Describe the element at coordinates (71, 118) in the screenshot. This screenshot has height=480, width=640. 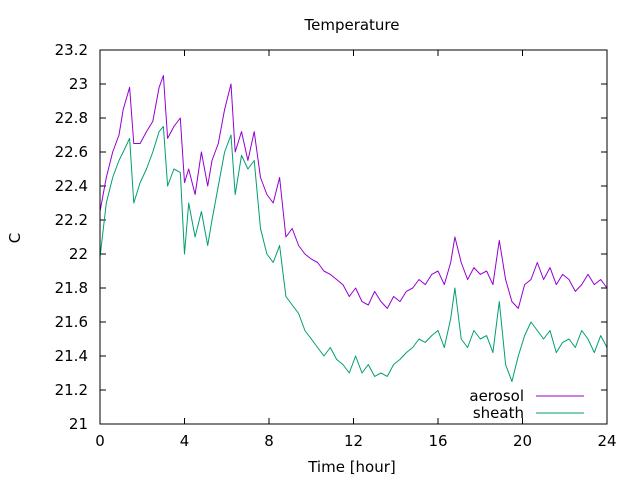
I see `y-tick-label: 22.8` at that location.